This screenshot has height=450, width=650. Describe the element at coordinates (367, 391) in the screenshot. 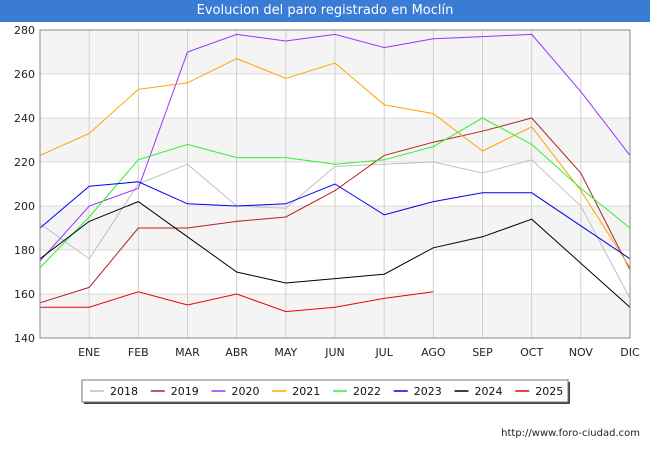

I see `legend-label-2022: 2022` at that location.